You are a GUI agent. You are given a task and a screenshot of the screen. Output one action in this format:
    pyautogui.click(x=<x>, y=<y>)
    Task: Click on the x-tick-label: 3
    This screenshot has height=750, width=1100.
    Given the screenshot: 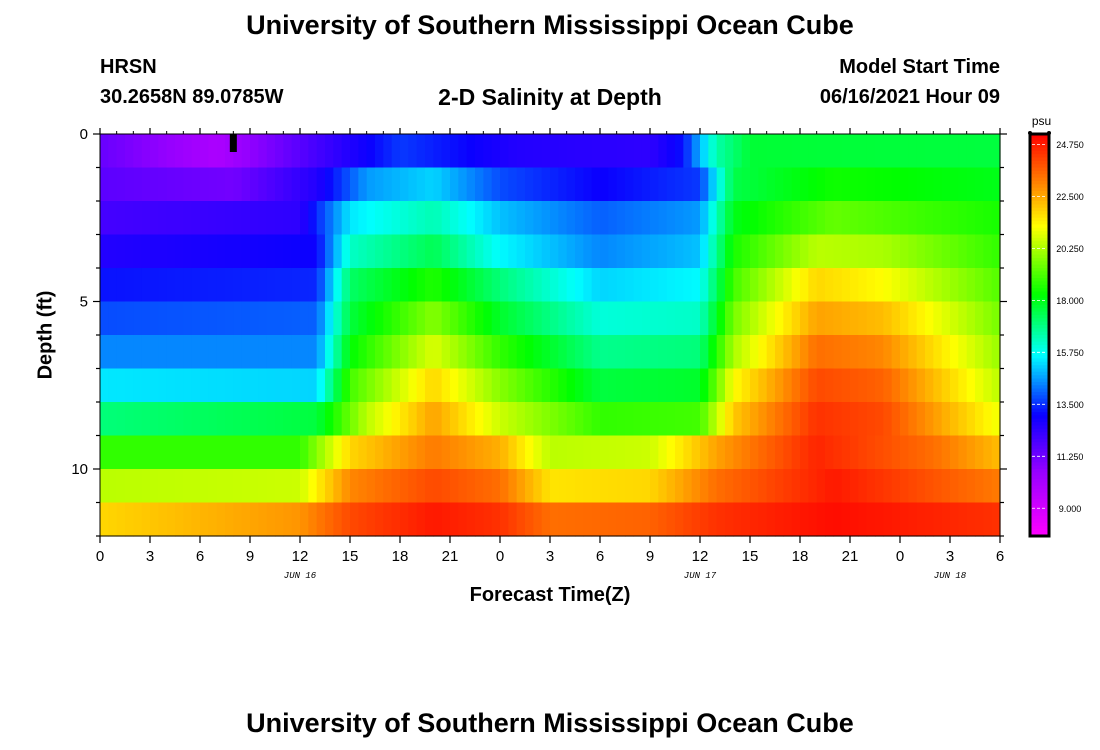 What is the action you would take?
    pyautogui.click(x=150, y=556)
    